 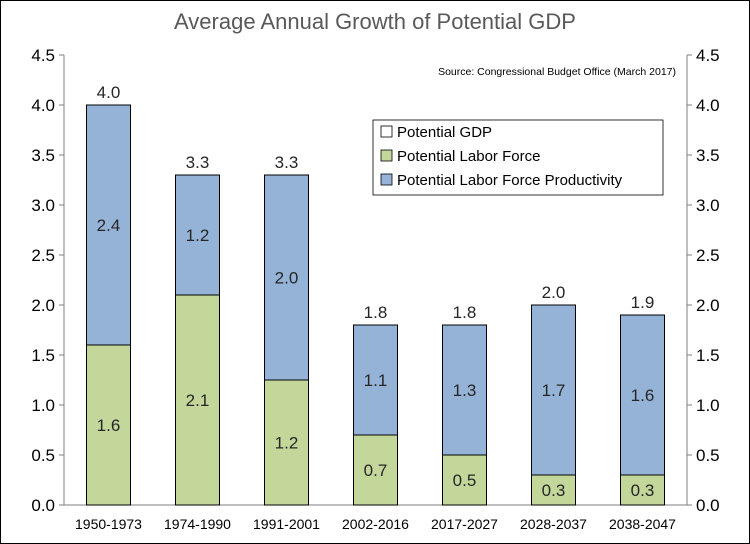 I want to click on data-label-potential-gdp: 4.0, so click(x=109, y=92).